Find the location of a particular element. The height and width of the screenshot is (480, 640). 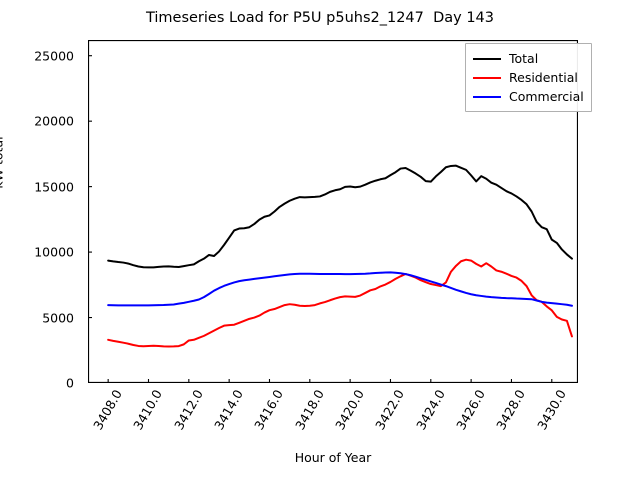

legend-entry: Total is located at coordinates (528, 58).